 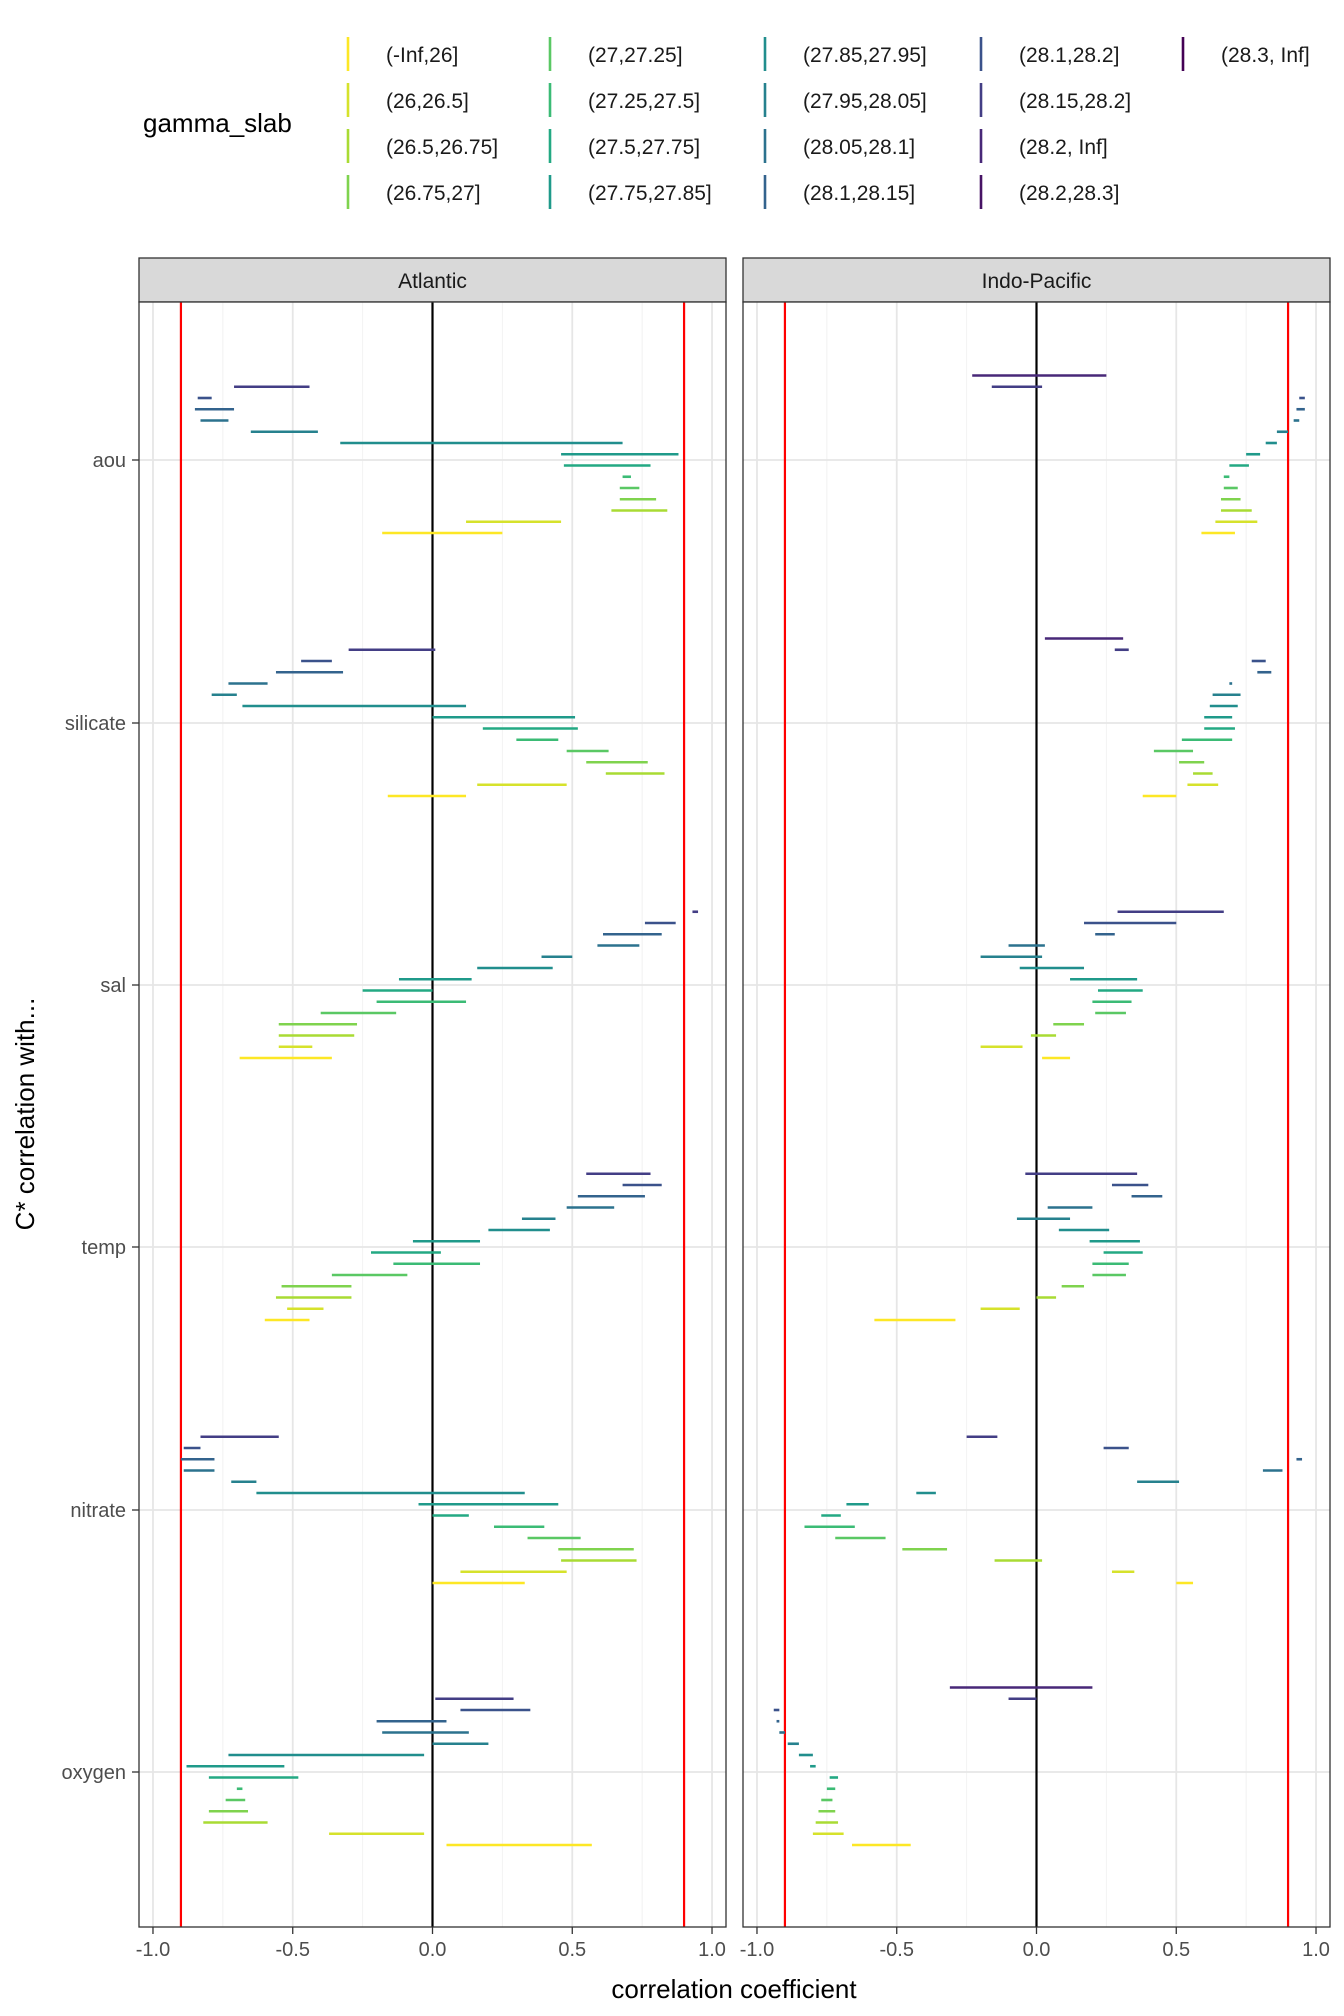 I want to click on x-axis-title: correlation coefficient, so click(x=734, y=1989).